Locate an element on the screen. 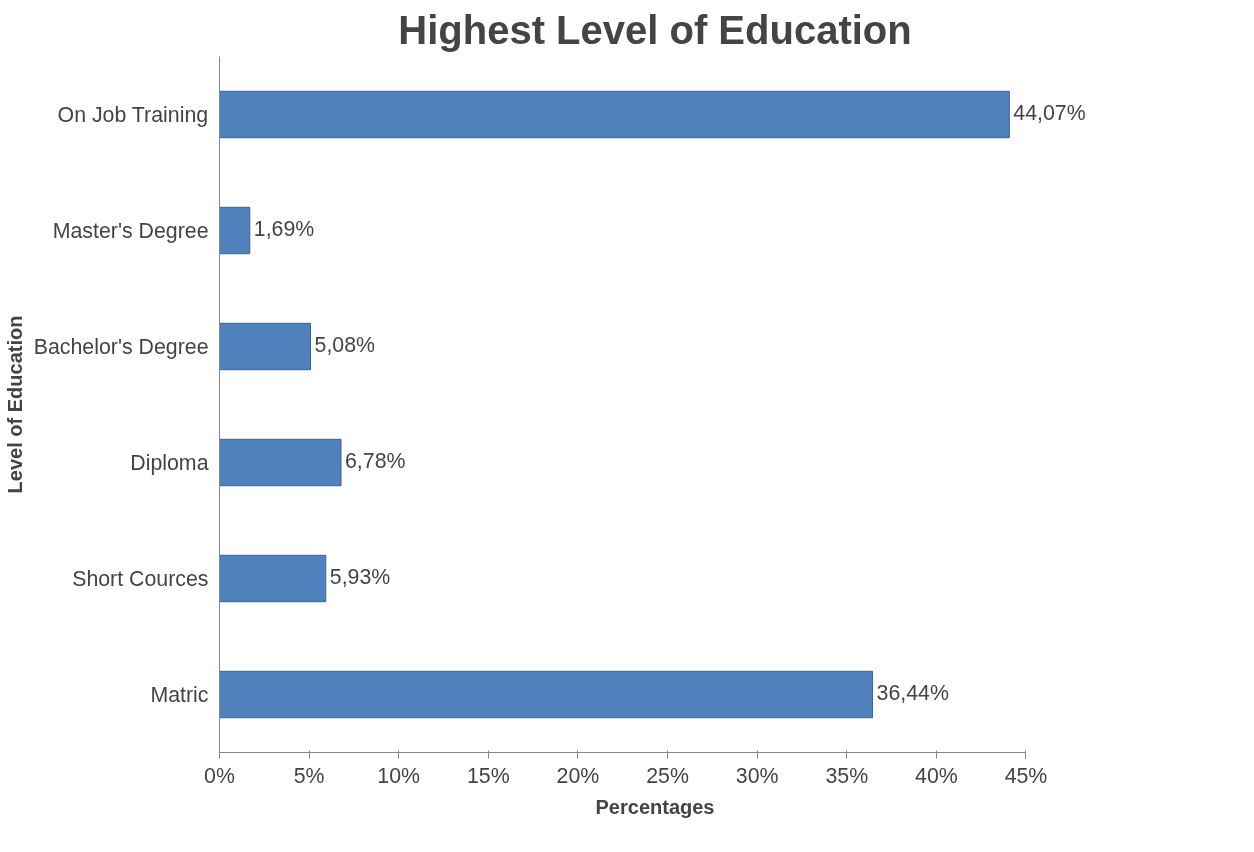 This screenshot has height=852, width=1254. x-tick-label: 45% is located at coordinates (1026, 775).